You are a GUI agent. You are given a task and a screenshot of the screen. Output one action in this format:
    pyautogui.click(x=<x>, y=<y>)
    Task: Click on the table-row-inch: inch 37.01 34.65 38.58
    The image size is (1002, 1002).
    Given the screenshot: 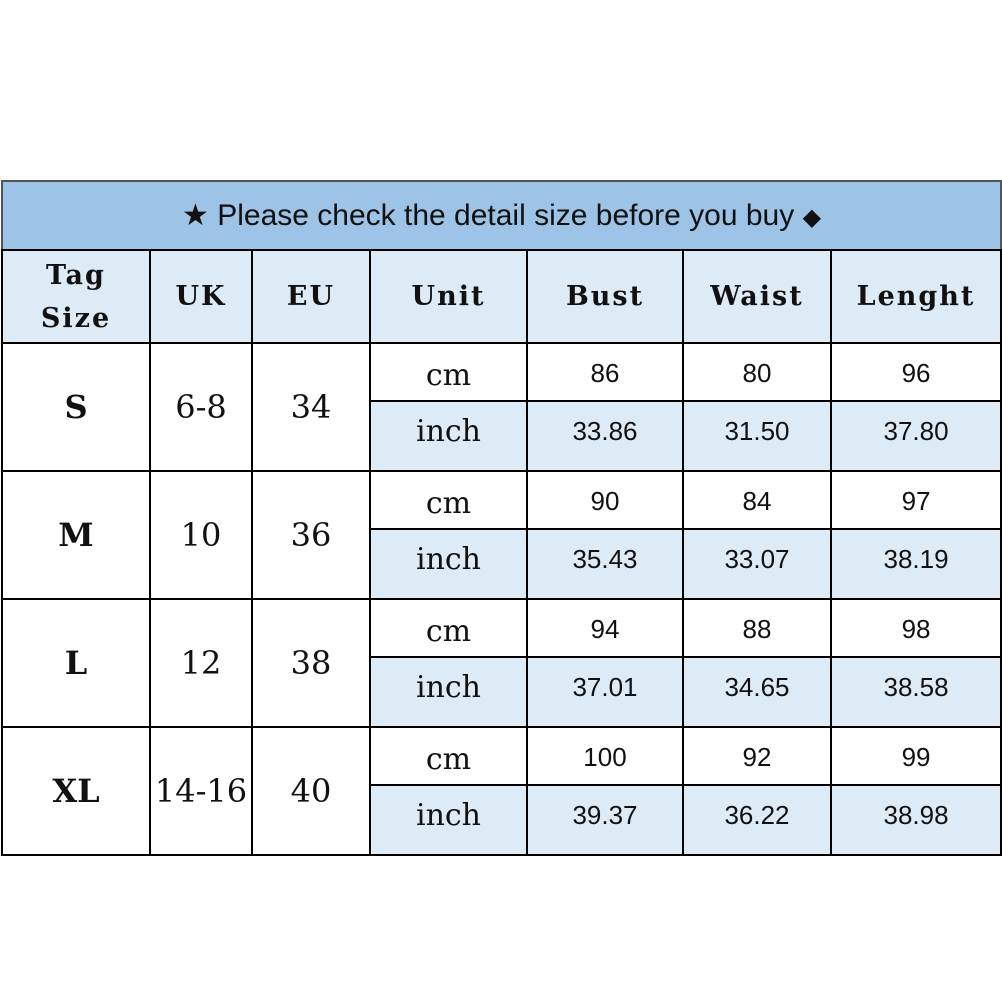 What is the action you would take?
    pyautogui.click(x=502, y=692)
    